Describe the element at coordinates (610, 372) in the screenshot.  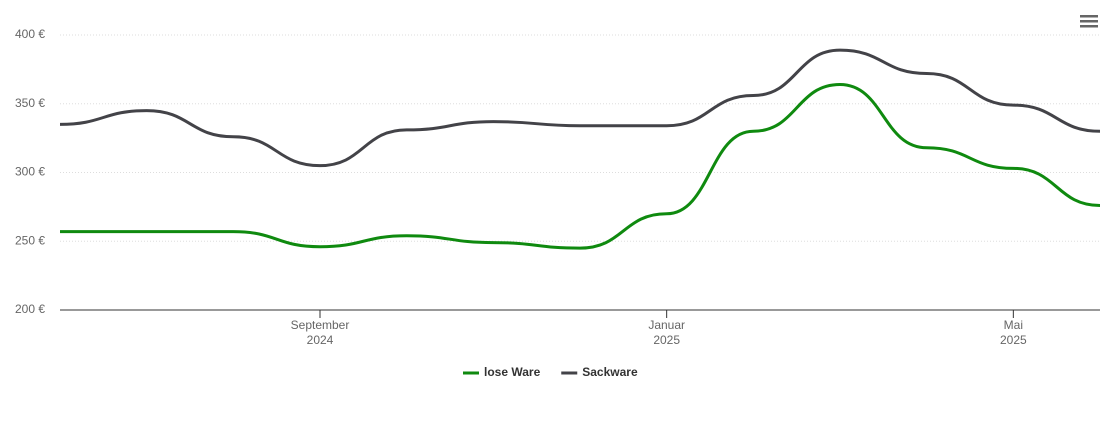
I see `legend-label: Sackware` at that location.